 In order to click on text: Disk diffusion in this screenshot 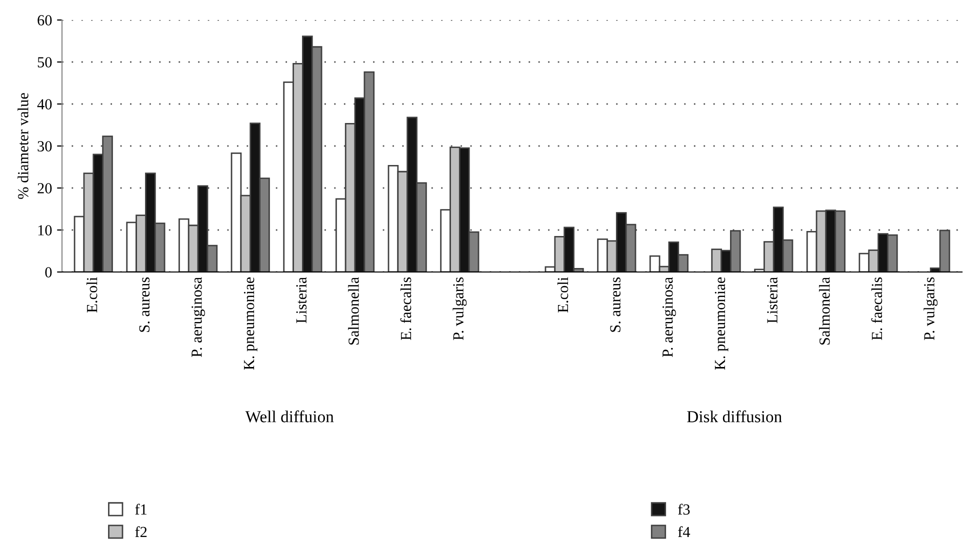, I will do `click(734, 416)`.